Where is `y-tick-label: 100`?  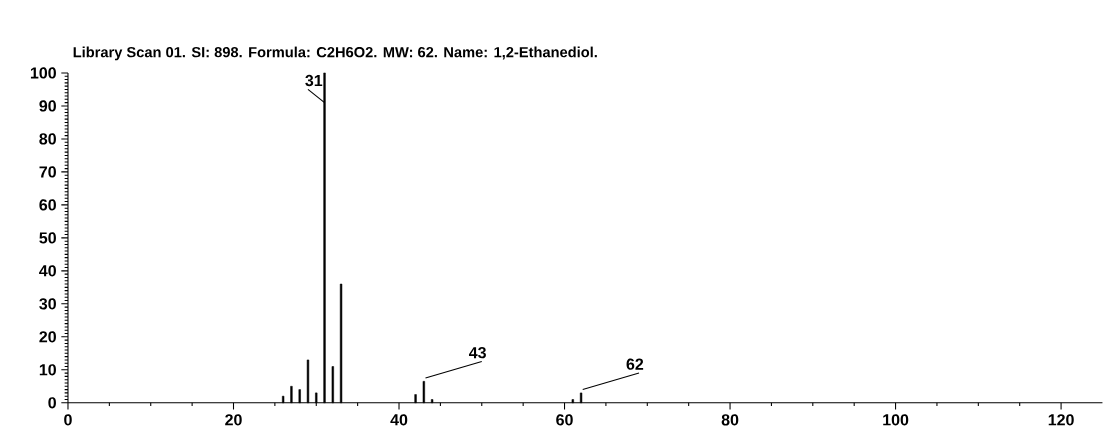 y-tick-label: 100 is located at coordinates (43, 73).